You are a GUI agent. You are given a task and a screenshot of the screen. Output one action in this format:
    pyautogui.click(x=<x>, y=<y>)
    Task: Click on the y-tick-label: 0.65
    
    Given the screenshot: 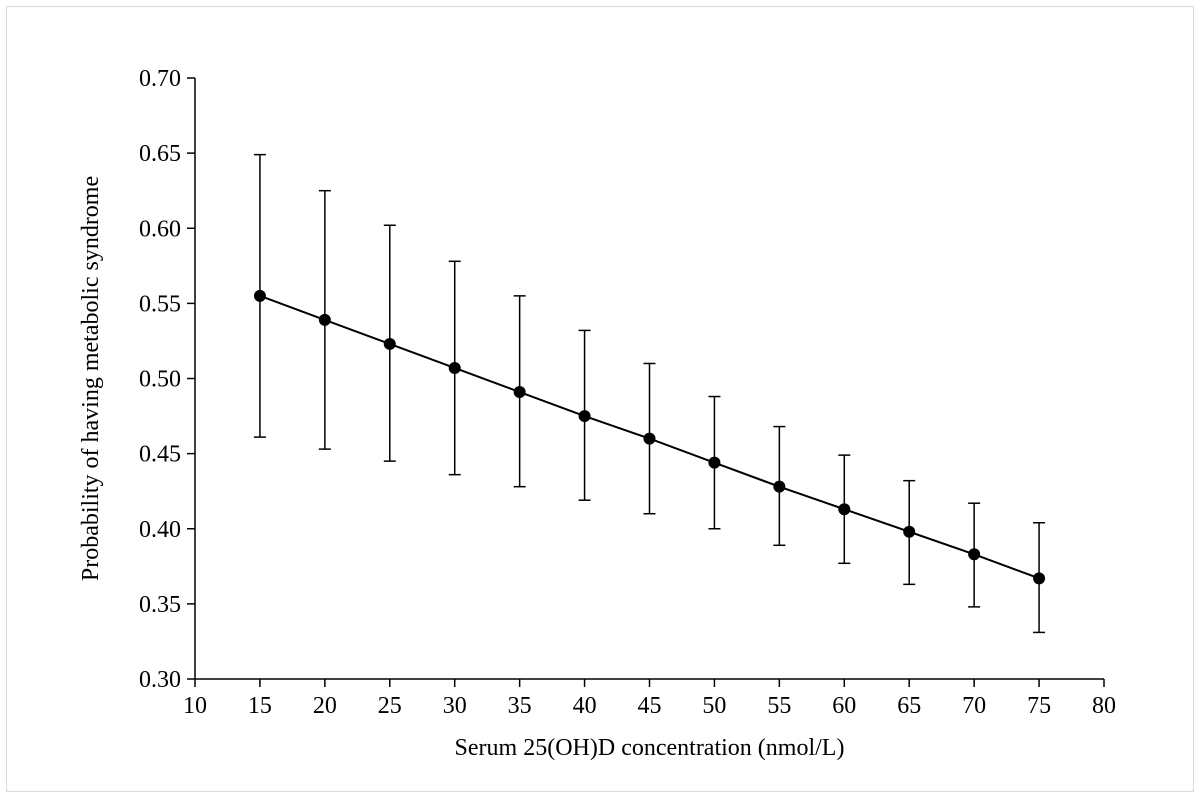 What is the action you would take?
    pyautogui.click(x=160, y=154)
    